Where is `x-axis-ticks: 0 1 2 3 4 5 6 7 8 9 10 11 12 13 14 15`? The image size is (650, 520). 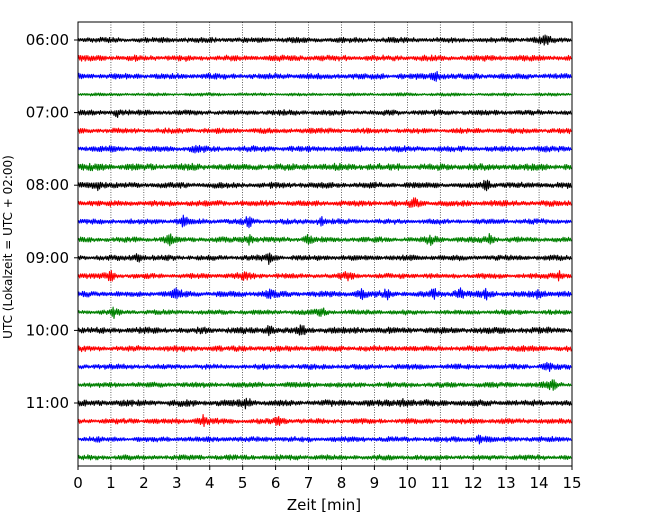 x-axis-ticks: 0 1 2 3 4 5 6 7 8 9 10 11 12 13 14 15 is located at coordinates (327, 479).